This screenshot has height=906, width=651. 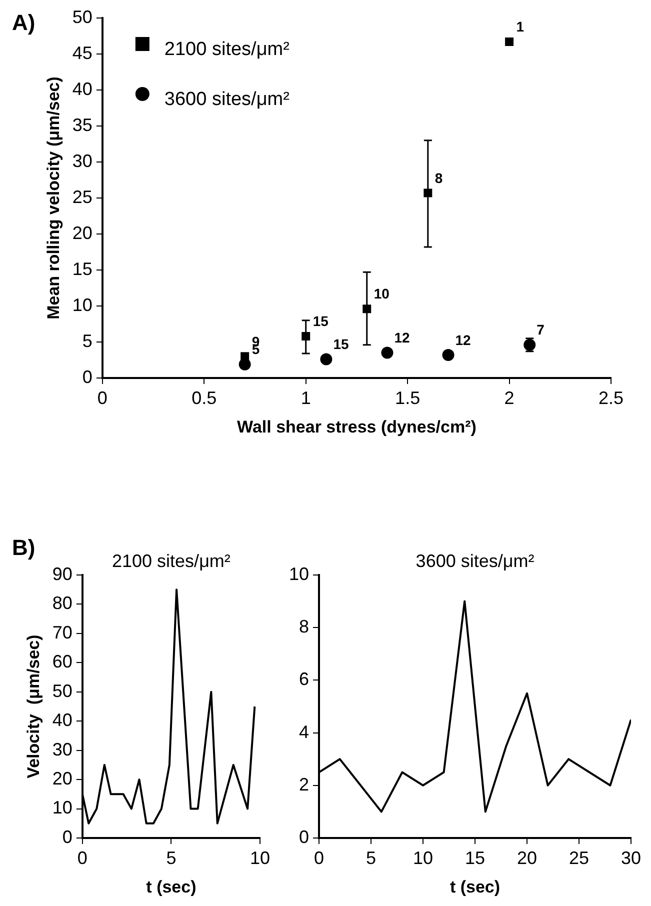 What do you see at coordinates (24, 22) in the screenshot?
I see `text: A)` at bounding box center [24, 22].